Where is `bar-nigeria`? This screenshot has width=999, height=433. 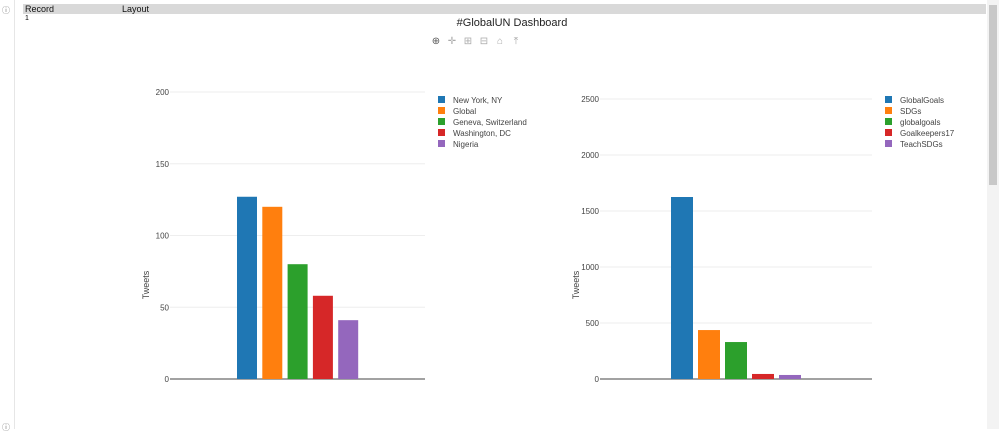 bar-nigeria is located at coordinates (348, 349).